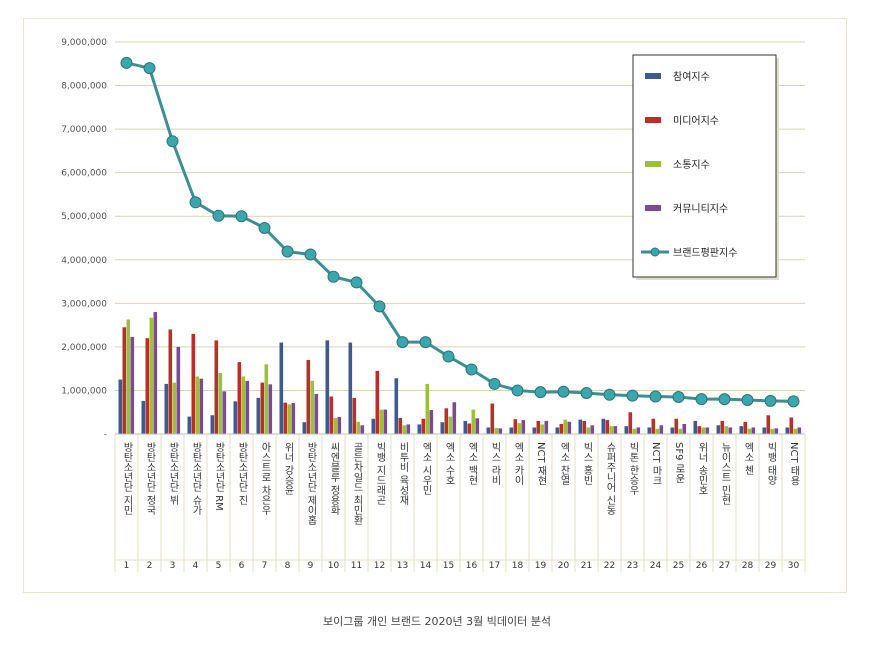 The width and height of the screenshot is (874, 650). Describe the element at coordinates (84, 391) in the screenshot. I see `y-tick-label: 1,000,000` at that location.